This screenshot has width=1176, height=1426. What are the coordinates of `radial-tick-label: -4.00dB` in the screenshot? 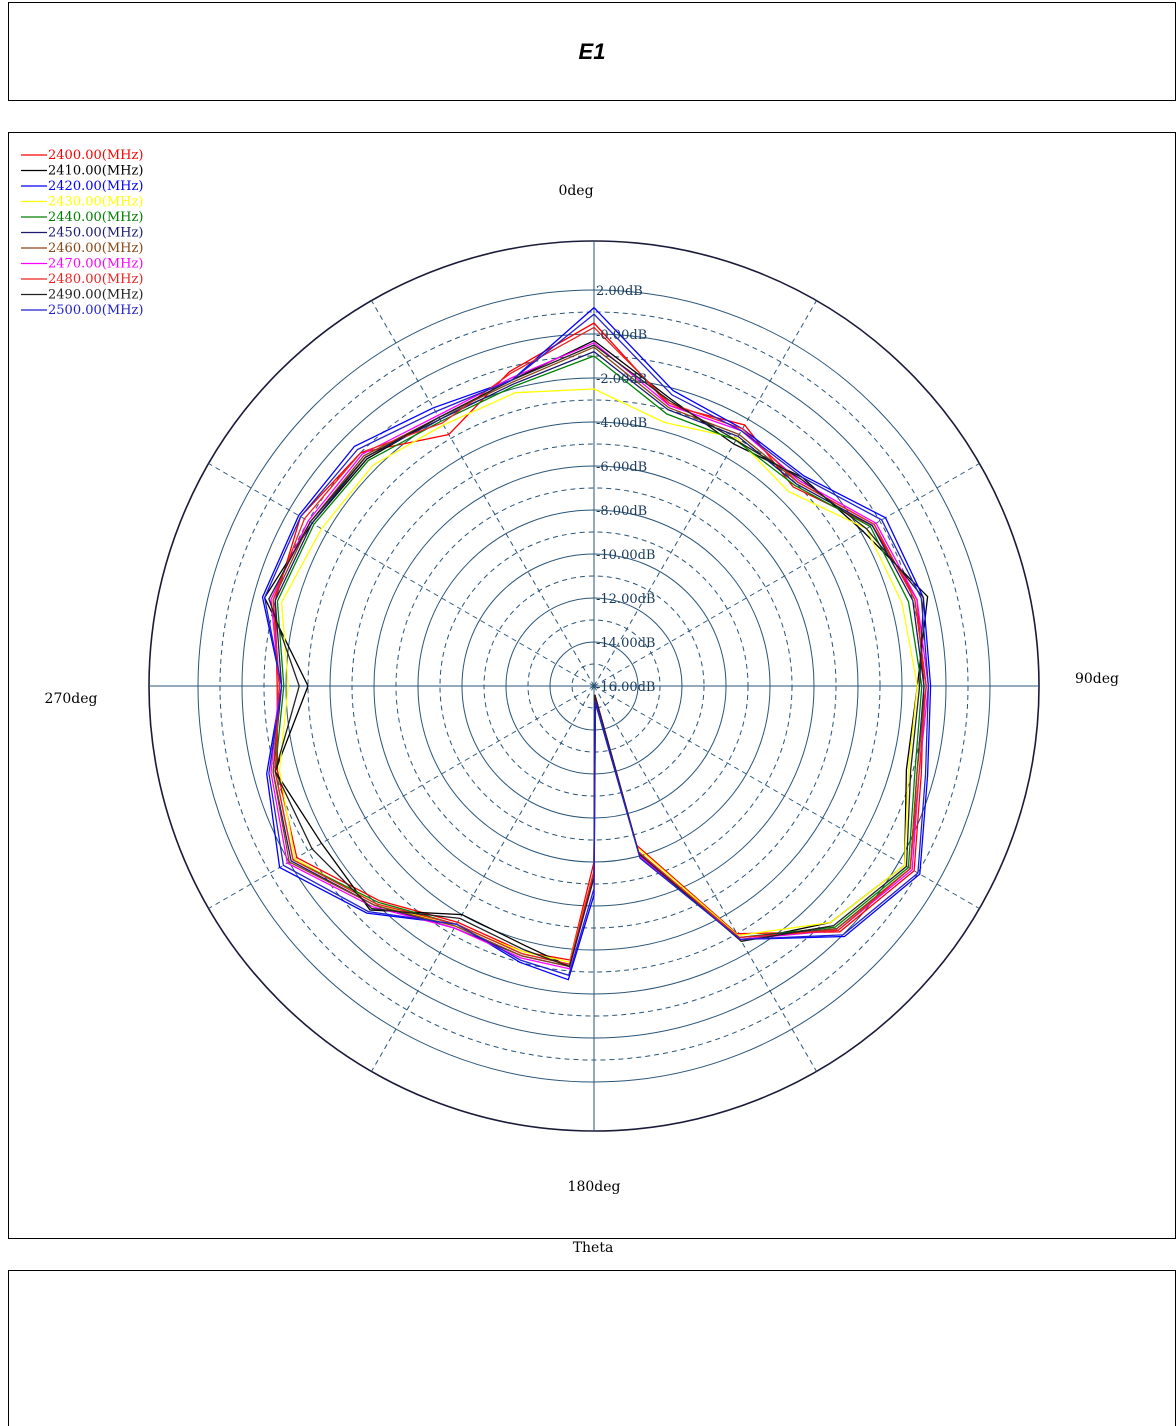 It's located at (621, 423).